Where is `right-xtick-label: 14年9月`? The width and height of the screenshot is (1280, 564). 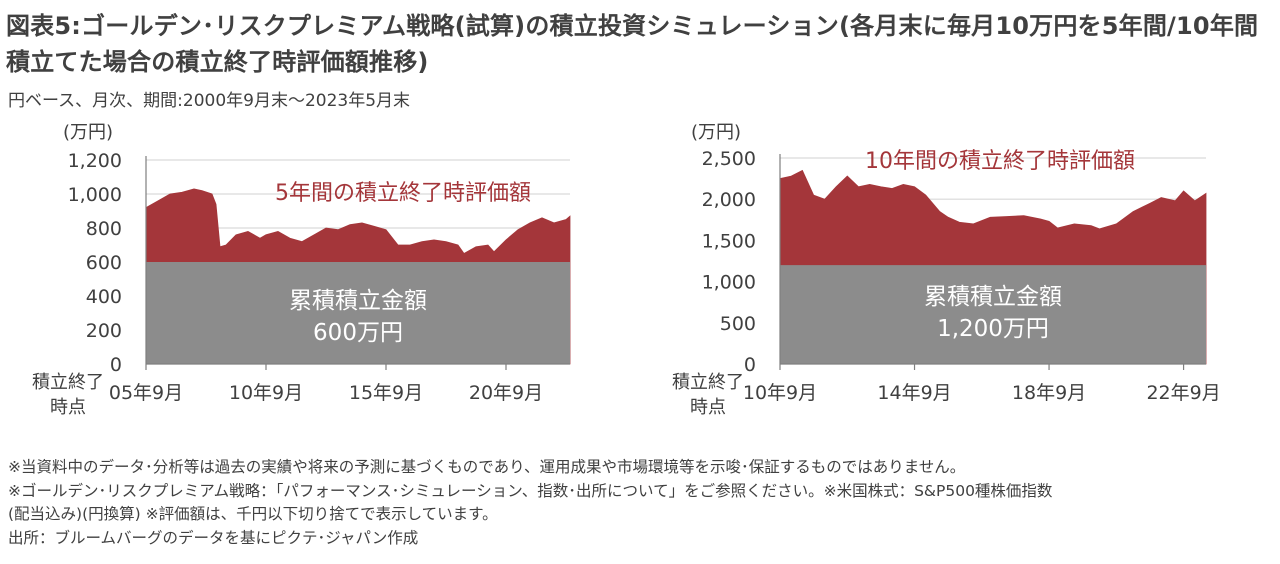 right-xtick-label: 14年9月 is located at coordinates (914, 393).